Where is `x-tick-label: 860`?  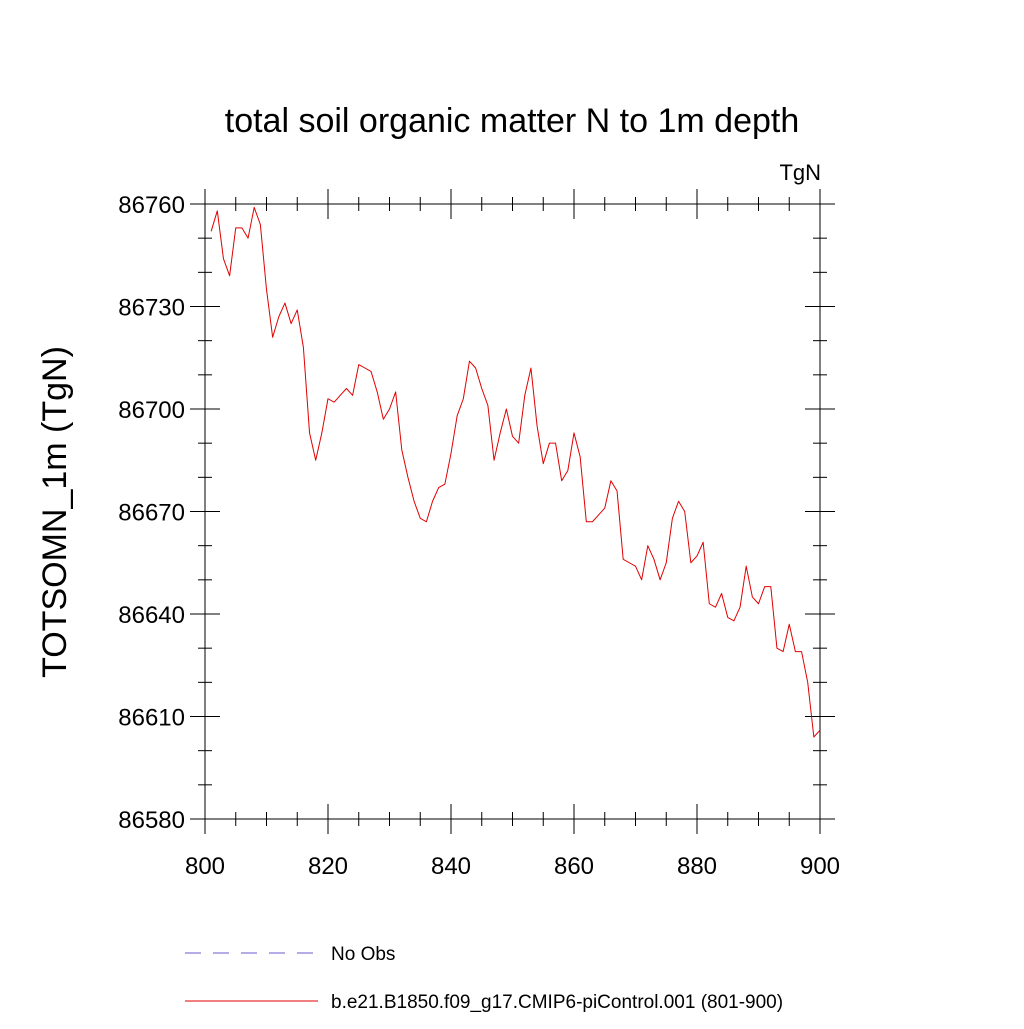 x-tick-label: 860 is located at coordinates (574, 866).